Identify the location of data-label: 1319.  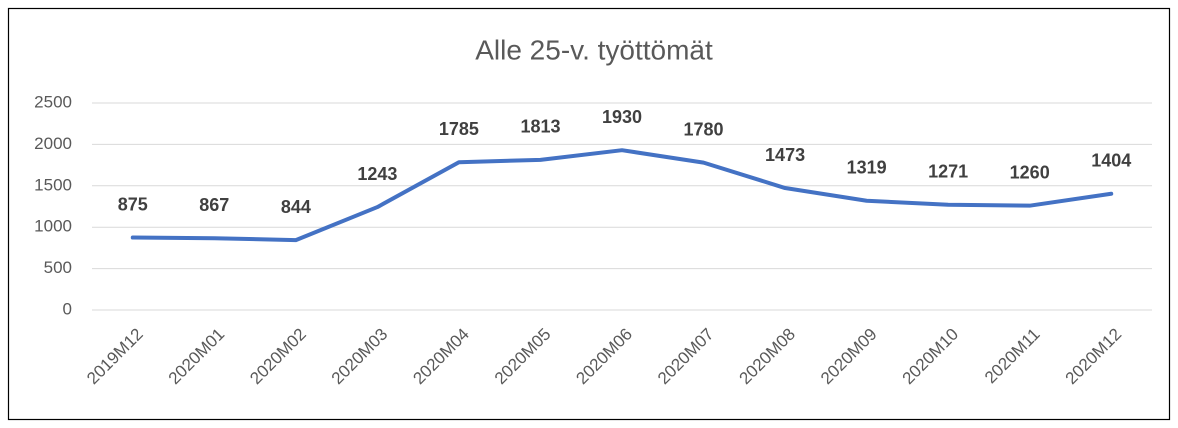
(867, 168).